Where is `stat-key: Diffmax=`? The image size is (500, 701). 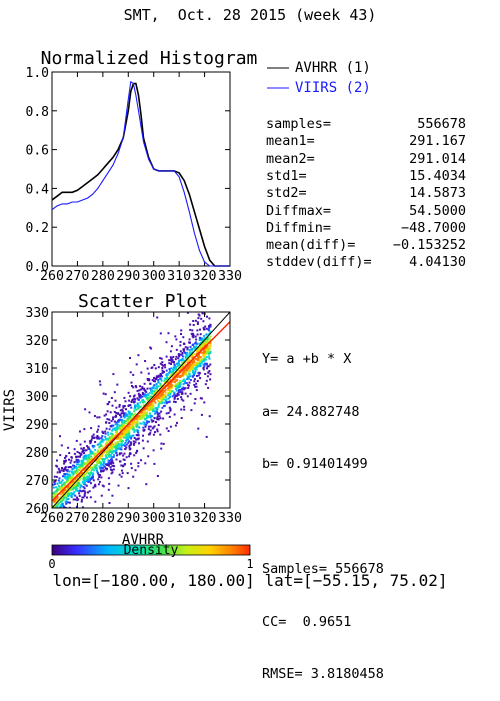 stat-key: Diffmax= is located at coordinates (299, 210).